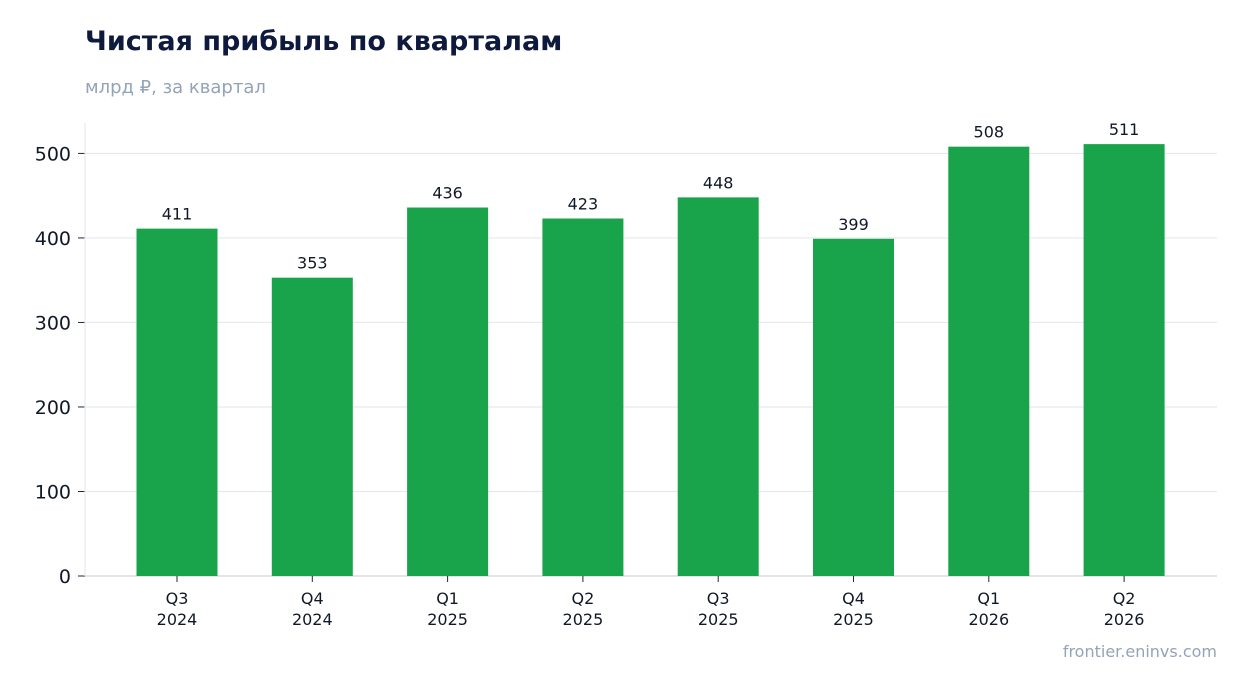 The height and width of the screenshot is (693, 1247). What do you see at coordinates (324, 41) in the screenshot?
I see `chart-title: Чистая прибыль по кварталам` at bounding box center [324, 41].